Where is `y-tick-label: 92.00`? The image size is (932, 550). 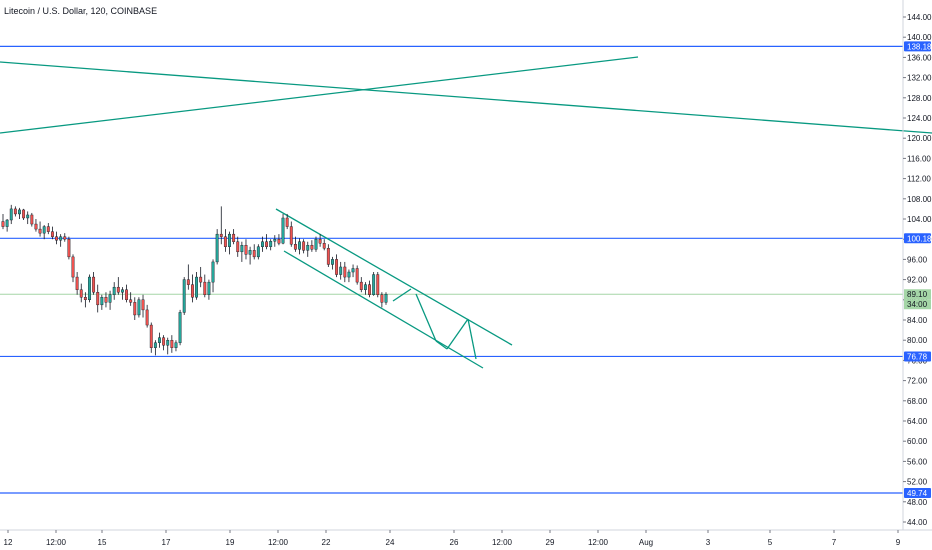
y-tick-label: 92.00 is located at coordinates (917, 280).